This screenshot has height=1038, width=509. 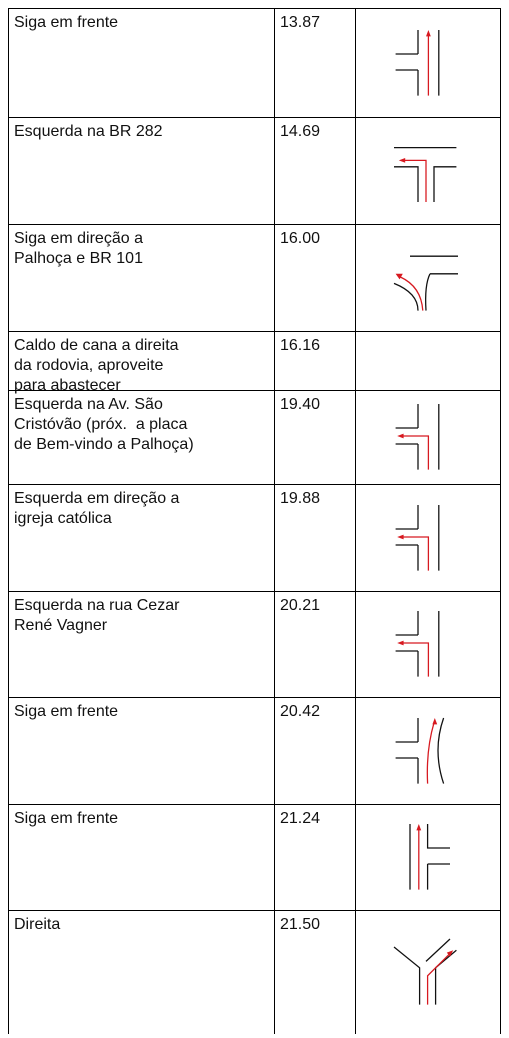 I want to click on km-text: 20.42, so click(x=300, y=711).